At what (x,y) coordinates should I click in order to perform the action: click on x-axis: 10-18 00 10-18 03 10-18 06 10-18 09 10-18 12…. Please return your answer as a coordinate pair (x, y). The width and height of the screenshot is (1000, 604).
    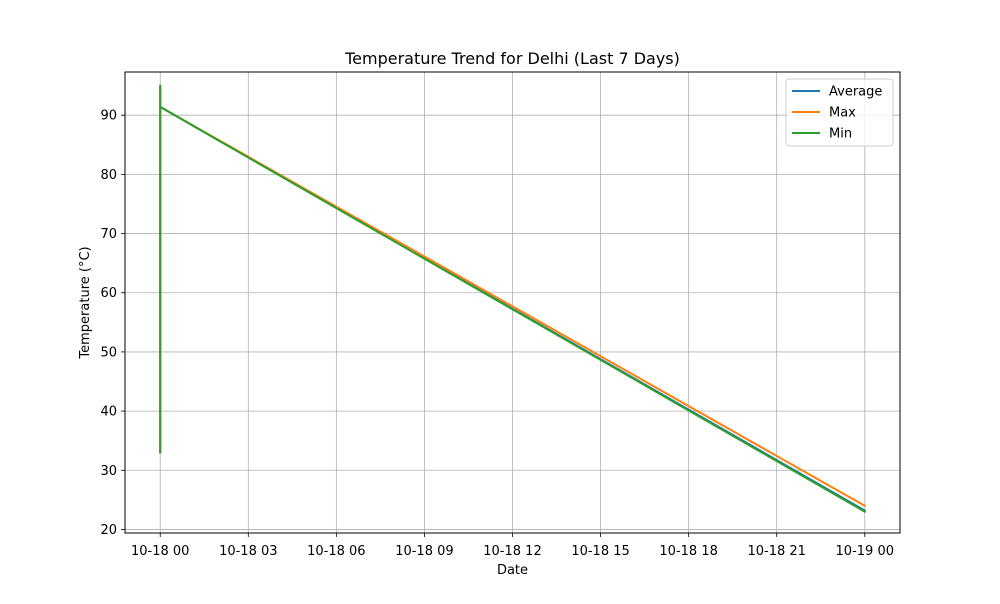
    Looking at the image, I should click on (512, 546).